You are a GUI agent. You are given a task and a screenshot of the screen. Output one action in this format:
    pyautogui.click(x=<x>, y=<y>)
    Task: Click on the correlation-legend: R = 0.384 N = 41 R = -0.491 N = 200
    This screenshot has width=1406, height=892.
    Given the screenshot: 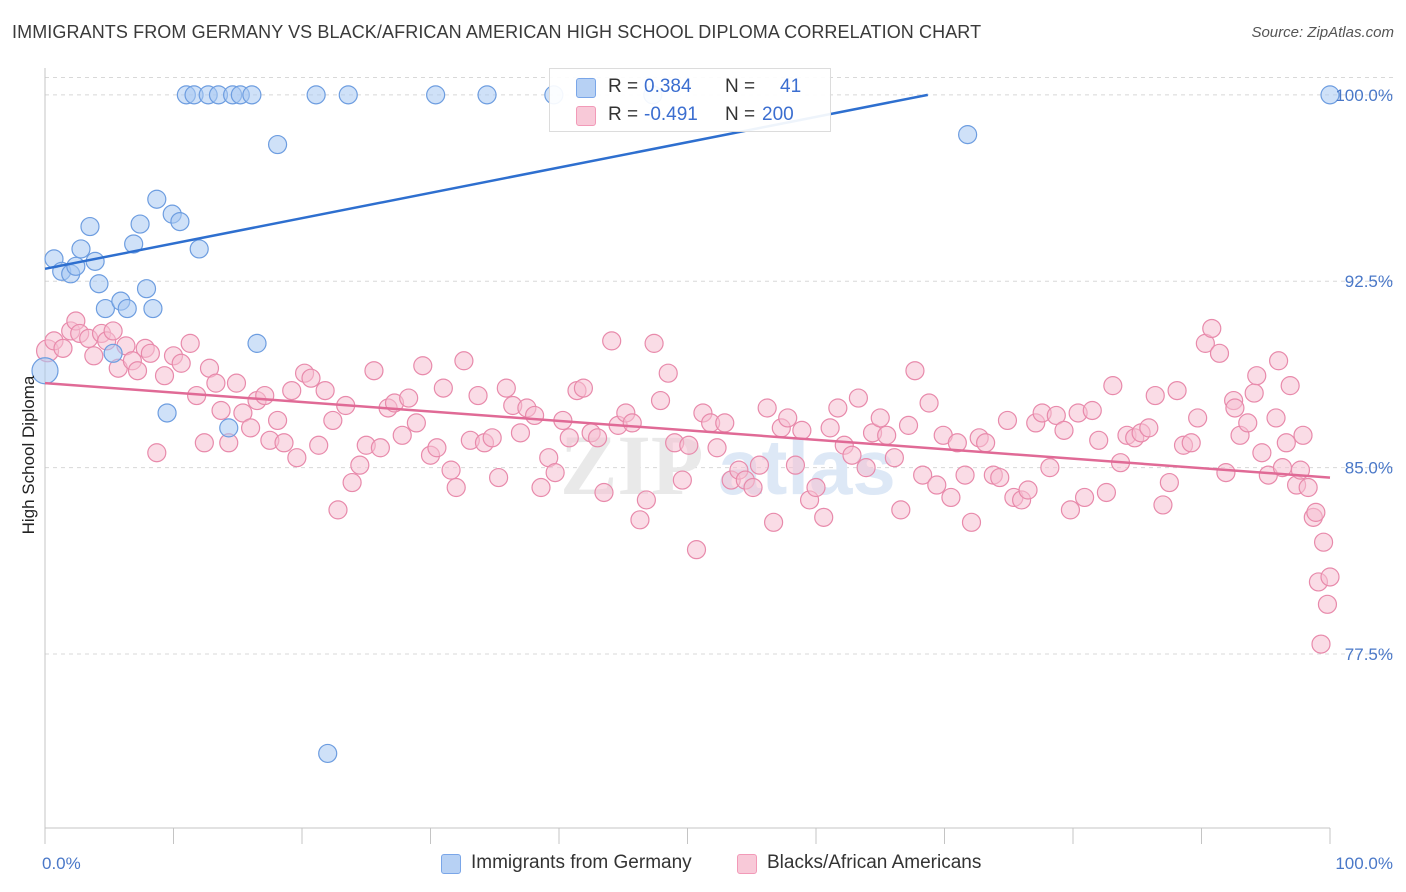 What is the action you would take?
    pyautogui.click(x=690, y=100)
    